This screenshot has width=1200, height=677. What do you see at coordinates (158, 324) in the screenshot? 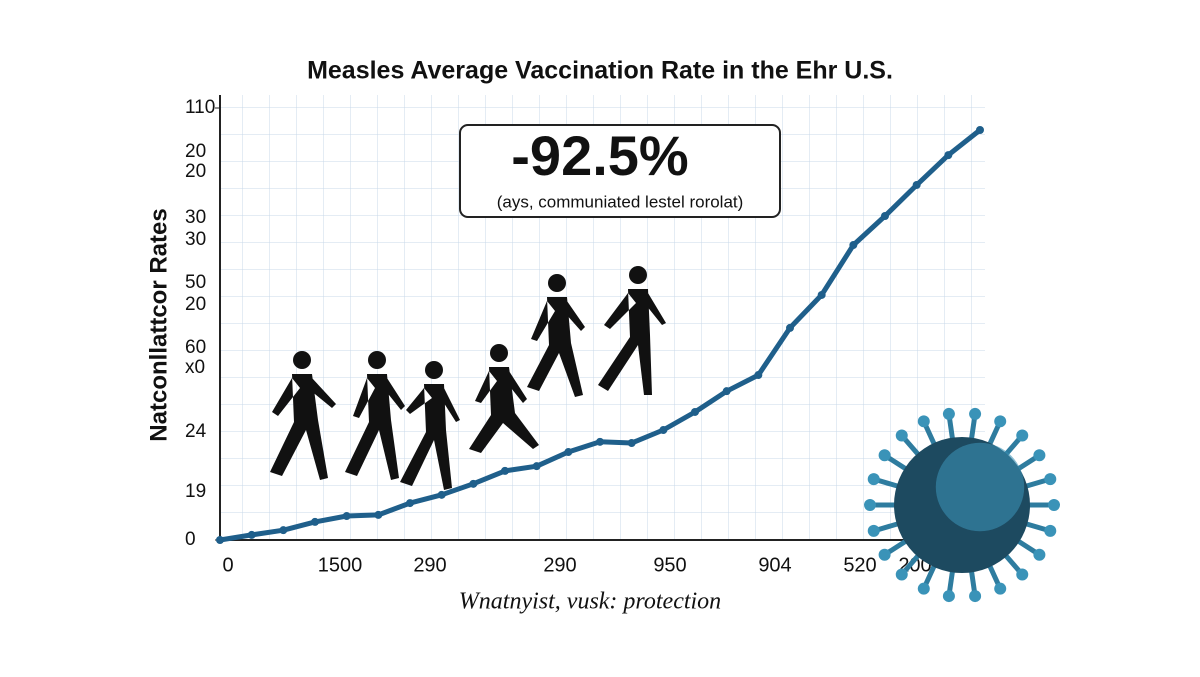
I see `y-axis-label: Natconllattcor Rates` at bounding box center [158, 324].